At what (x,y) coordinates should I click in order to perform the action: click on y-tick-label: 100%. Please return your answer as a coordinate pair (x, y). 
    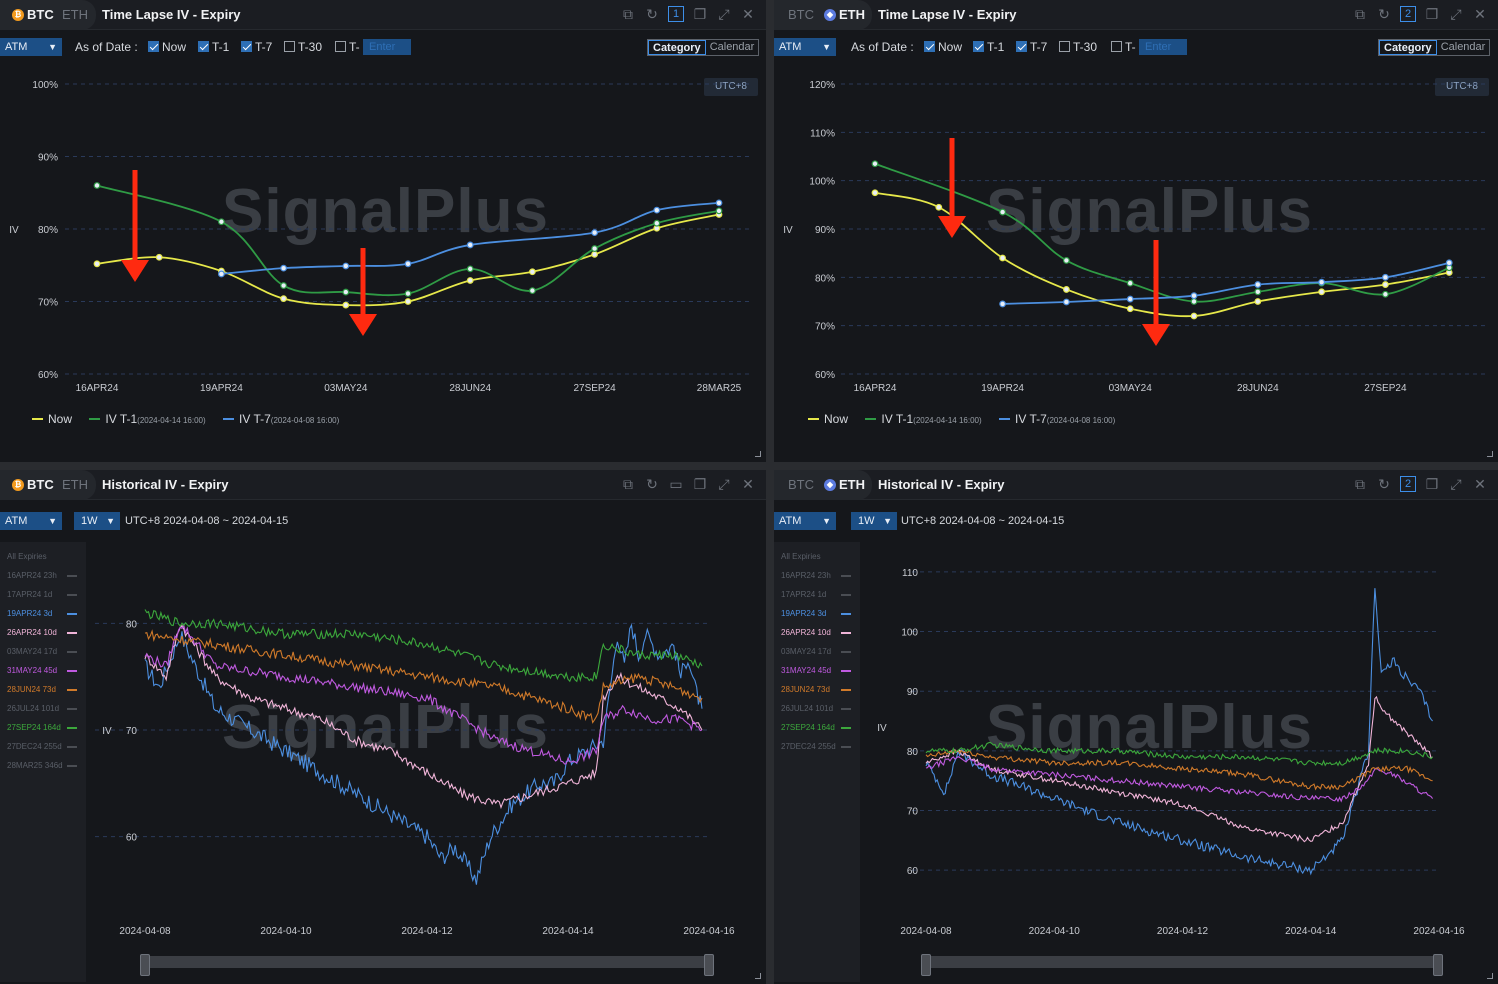
    Looking at the image, I should click on (45, 85).